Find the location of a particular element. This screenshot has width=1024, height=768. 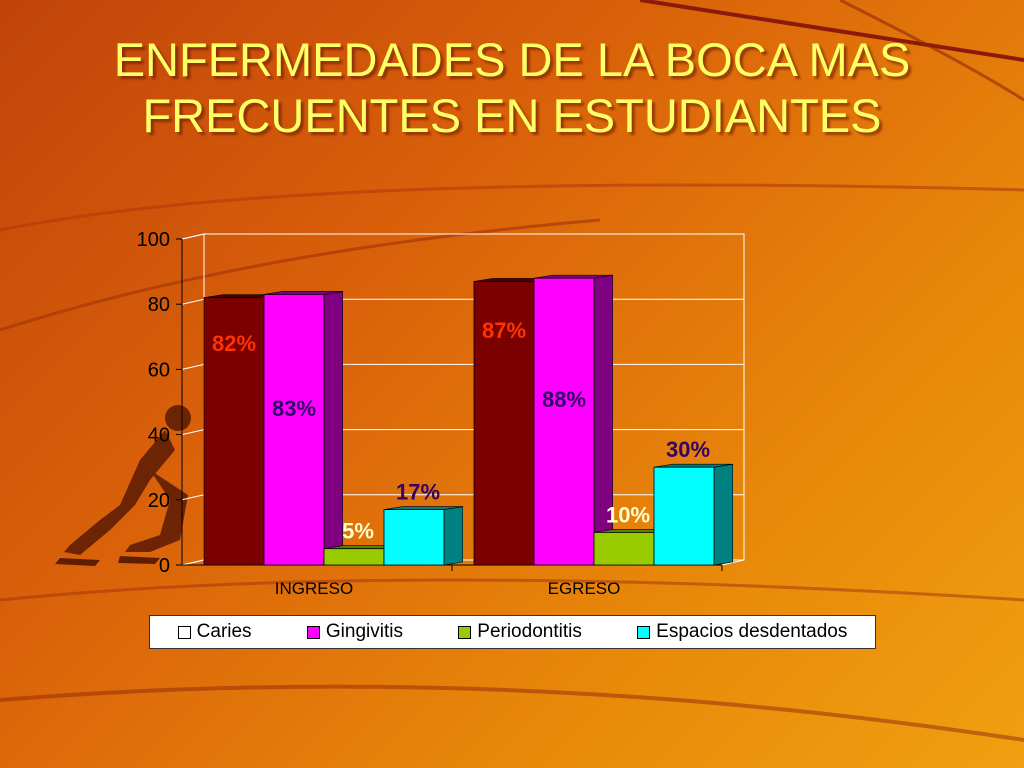

data-label: 82% is located at coordinates (234, 343).